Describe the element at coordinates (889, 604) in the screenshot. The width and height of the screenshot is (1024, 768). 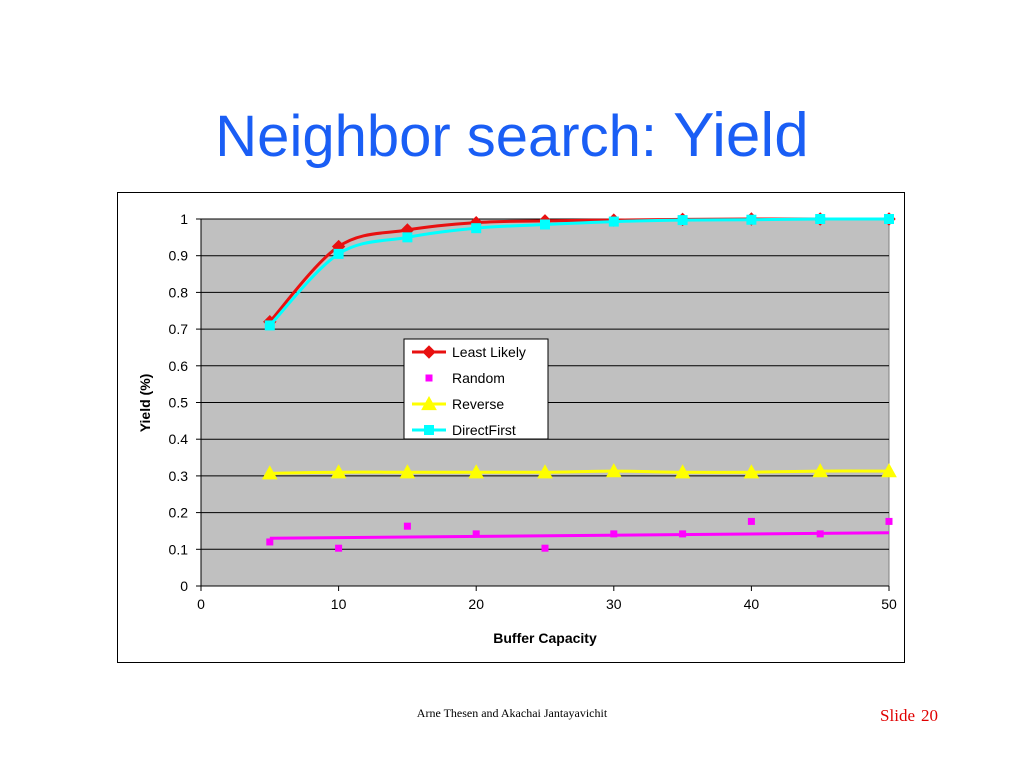
I see `x-tick-label: 50` at that location.